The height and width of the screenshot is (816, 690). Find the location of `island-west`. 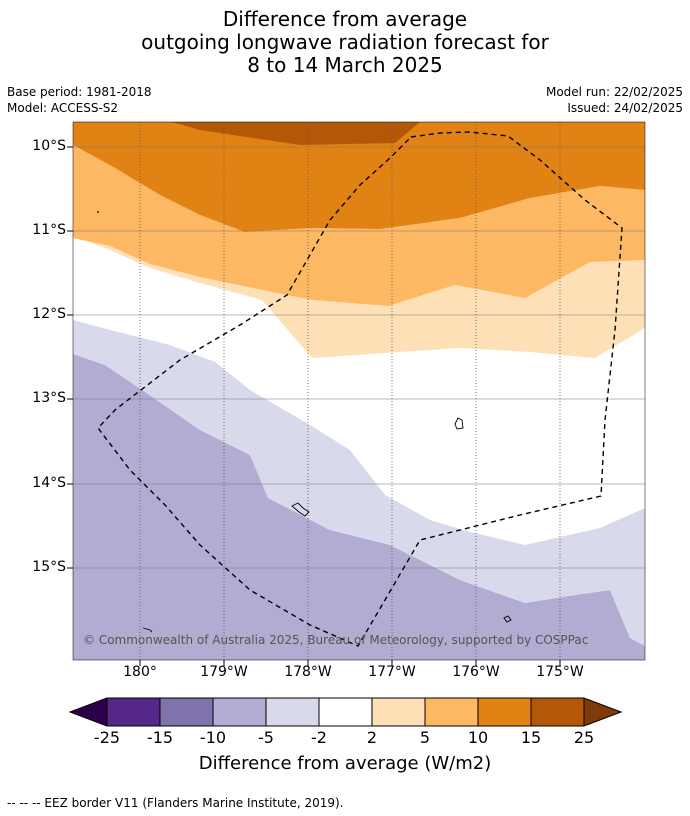

island-west is located at coordinates (459, 423).